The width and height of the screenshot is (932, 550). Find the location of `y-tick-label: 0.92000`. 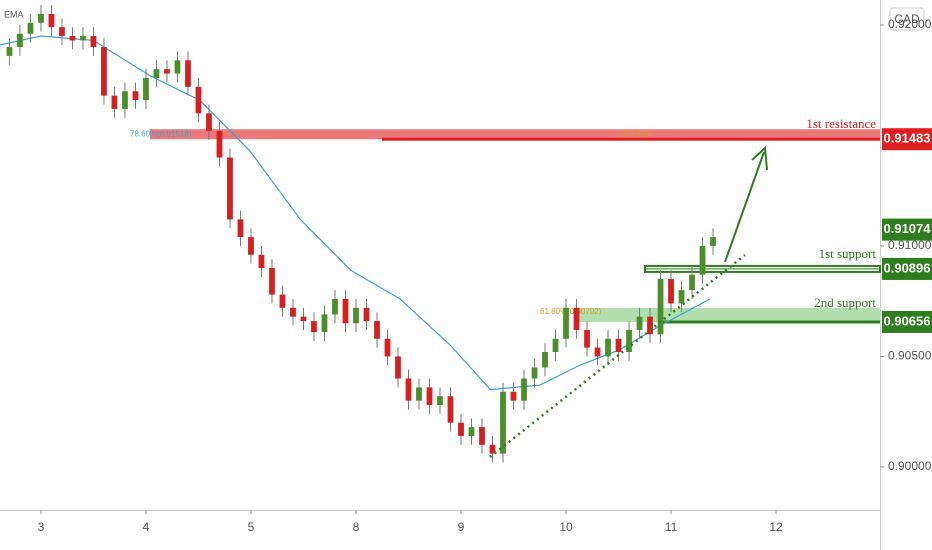

y-tick-label: 0.92000 is located at coordinates (910, 24).